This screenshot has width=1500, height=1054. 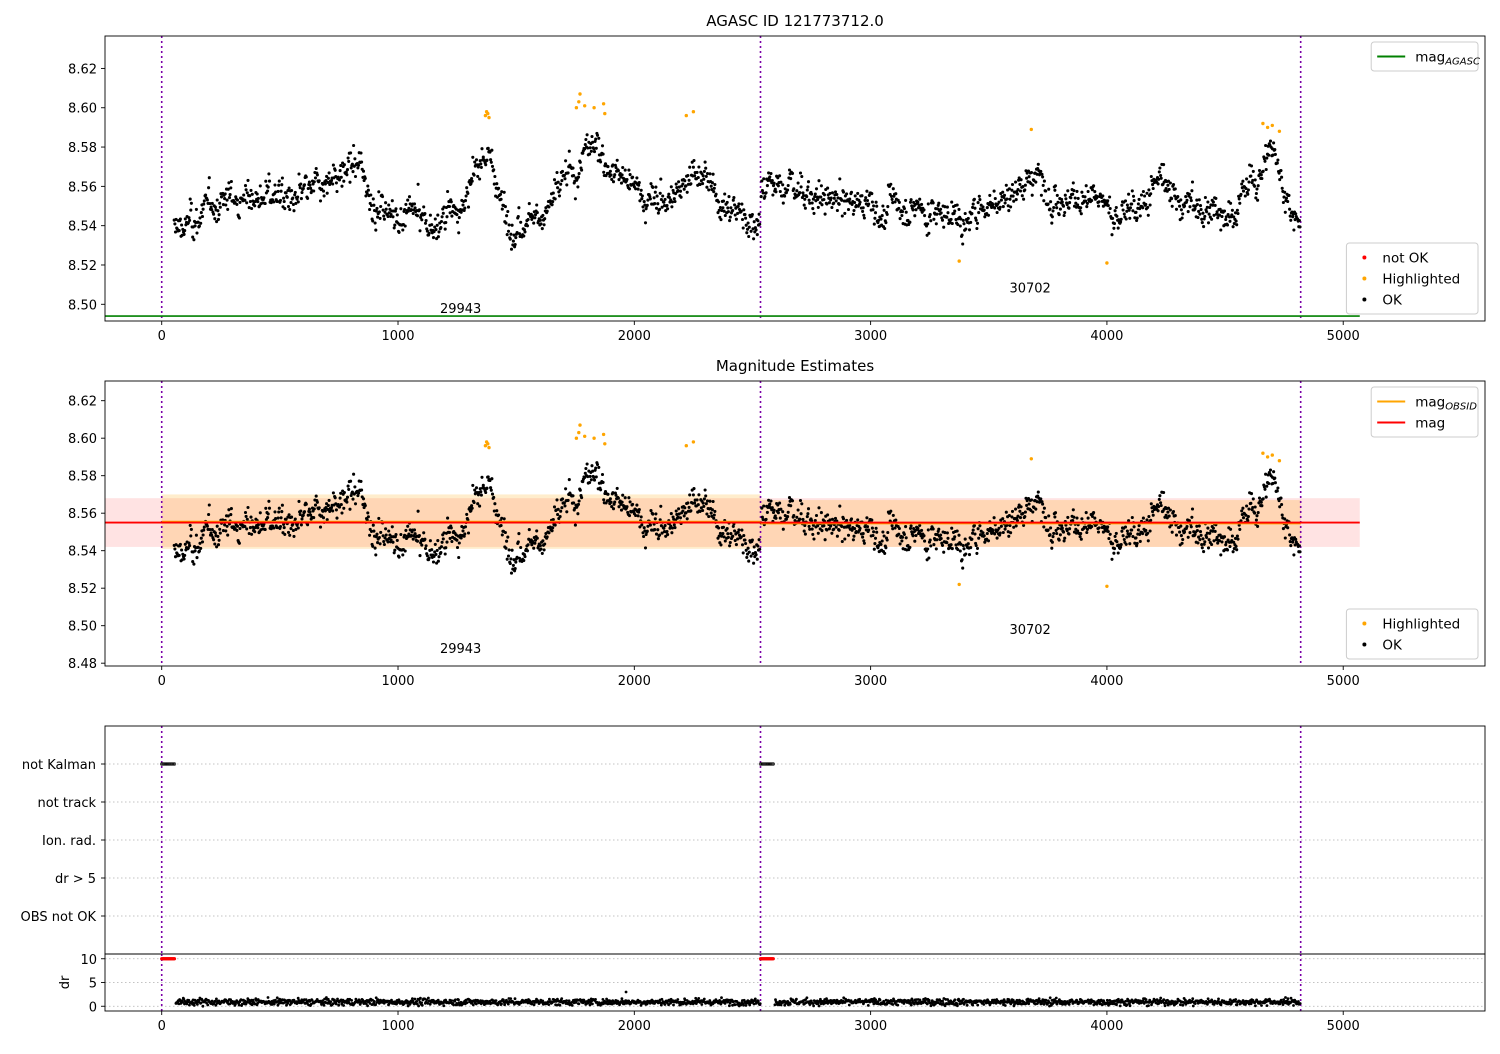 I want to click on x-tick-label: 4000, so click(x=1106, y=336).